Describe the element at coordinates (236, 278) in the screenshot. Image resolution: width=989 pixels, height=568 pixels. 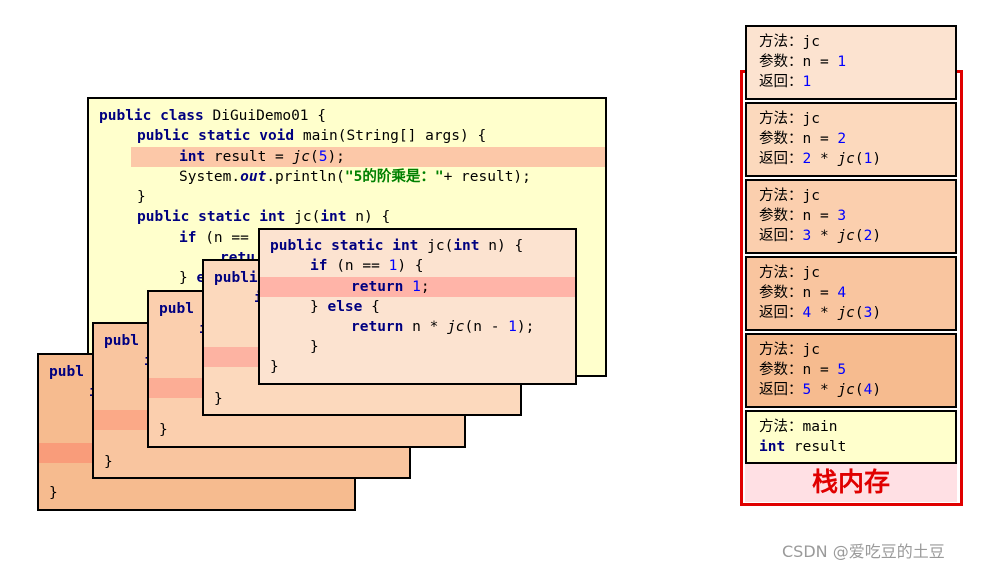
I see `code-line: publi` at that location.